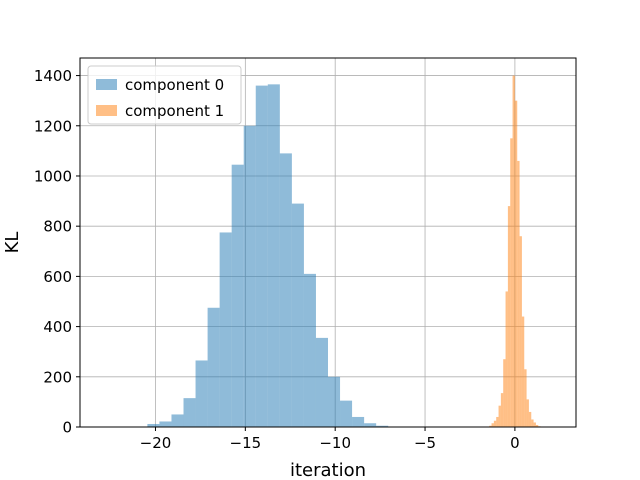  I want to click on y-tick-label: 0, so click(67, 428).